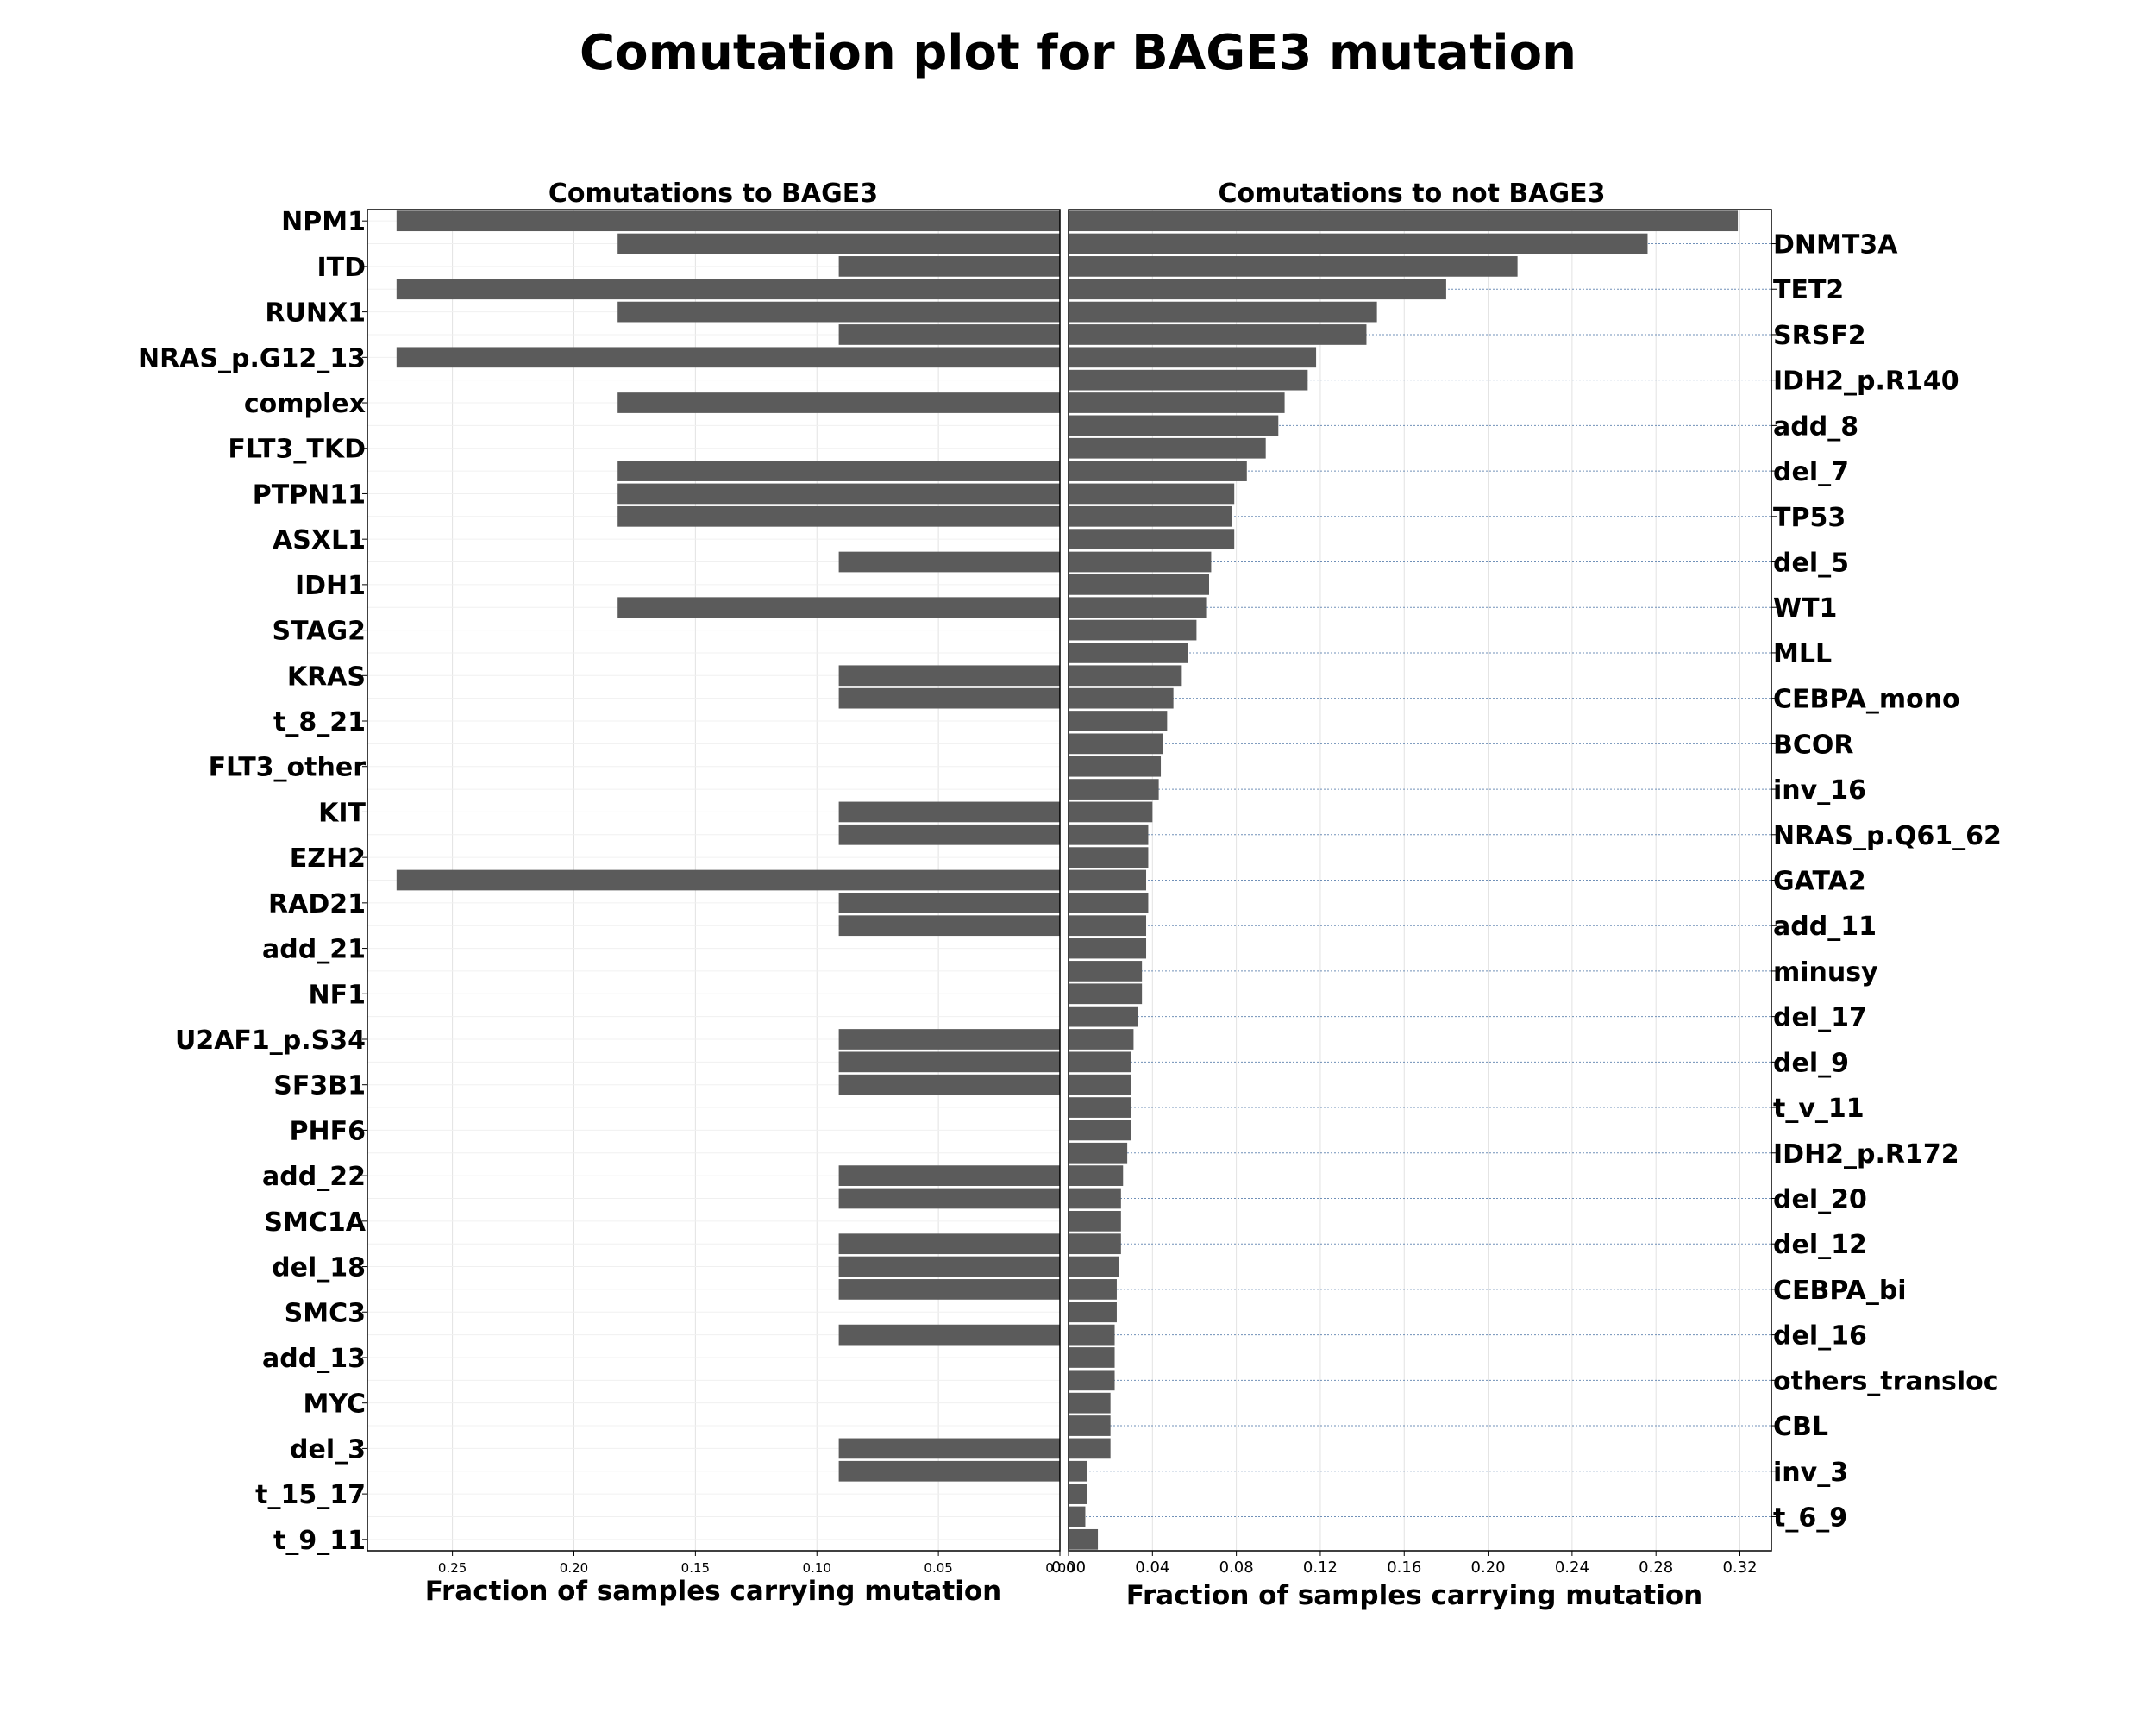  What do you see at coordinates (1802, 654) in the screenshot?
I see `right-y-label: MLL` at bounding box center [1802, 654].